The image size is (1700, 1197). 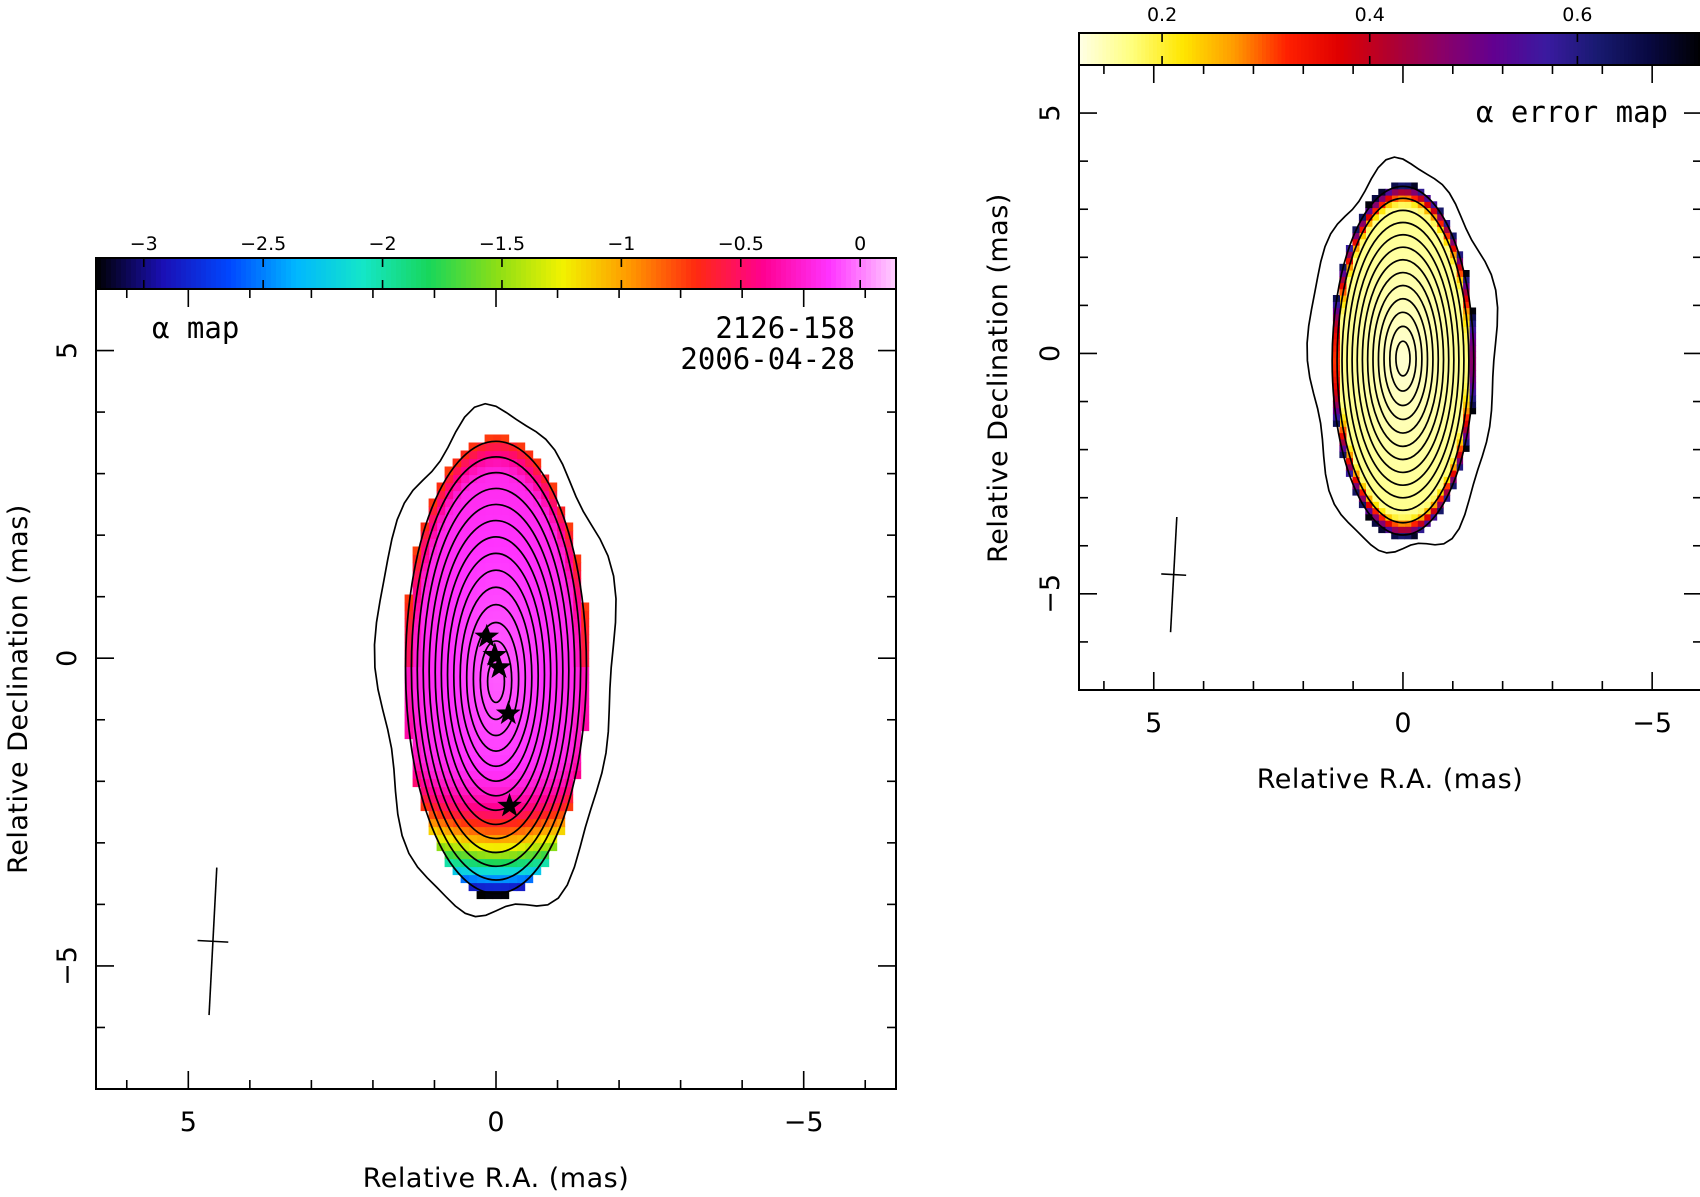 I want to click on error-colorbar: 0.2 0.4 0.6, so click(x=1389, y=35).